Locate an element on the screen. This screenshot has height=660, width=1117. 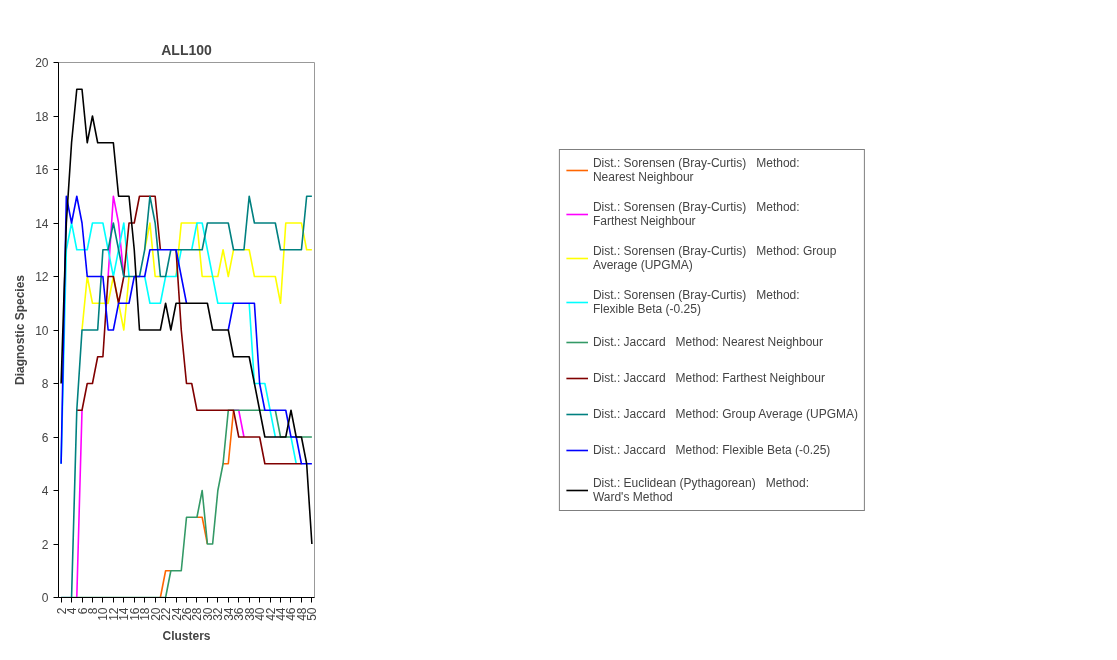
legend-label: Dist.: Sorensen (Bray-Curtis) Method: Group Average (UPGMA) is located at coordinates (714, 257).